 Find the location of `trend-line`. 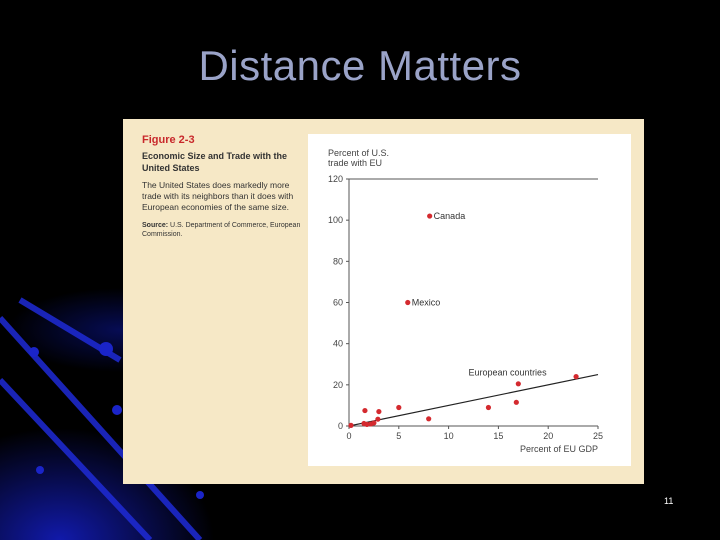

trend-line is located at coordinates (473, 400).